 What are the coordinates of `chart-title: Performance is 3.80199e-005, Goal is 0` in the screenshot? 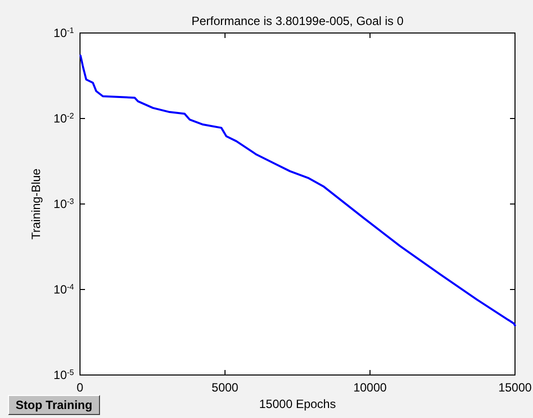 It's located at (297, 21).